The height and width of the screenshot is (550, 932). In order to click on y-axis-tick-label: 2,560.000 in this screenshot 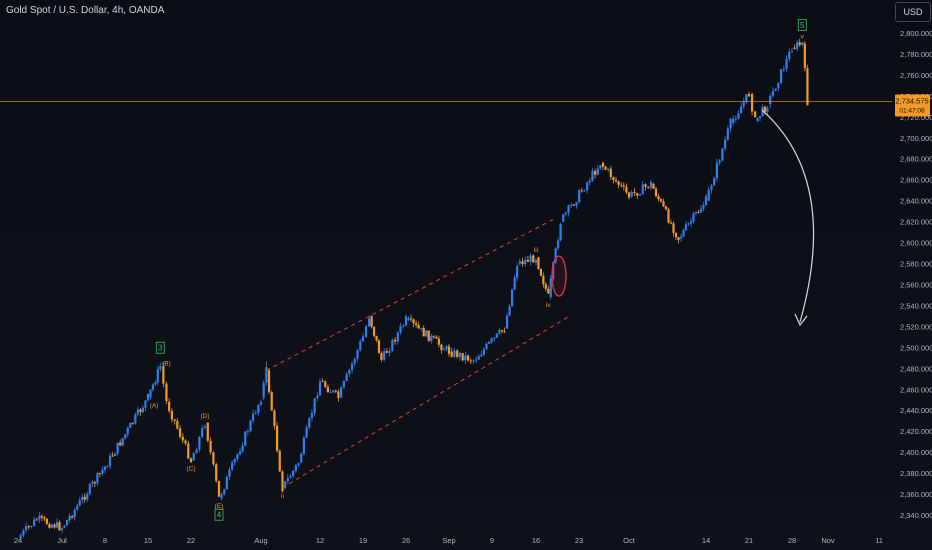, I will do `click(916, 284)`.